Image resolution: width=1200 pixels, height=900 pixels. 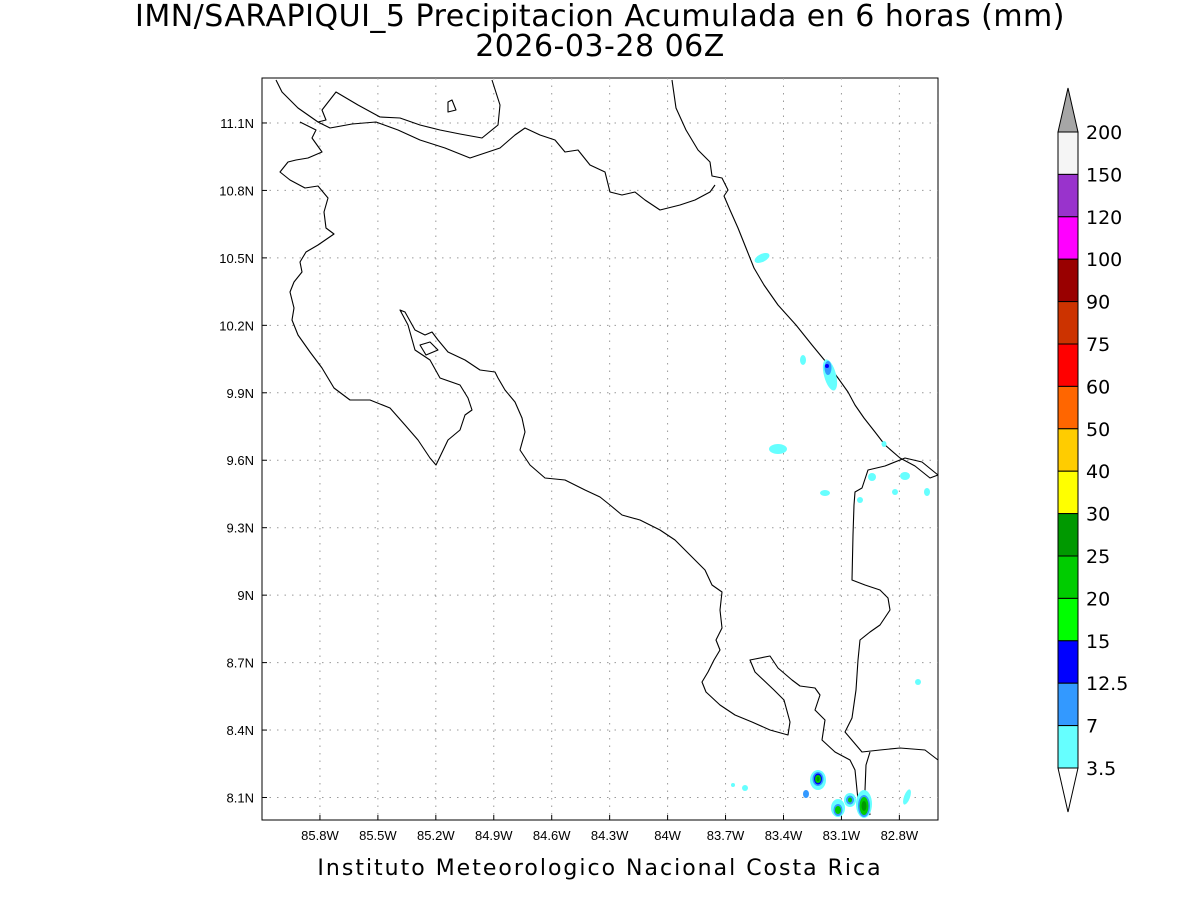 What do you see at coordinates (842, 835) in the screenshot?
I see `lon-tick-label: 83.1W` at bounding box center [842, 835].